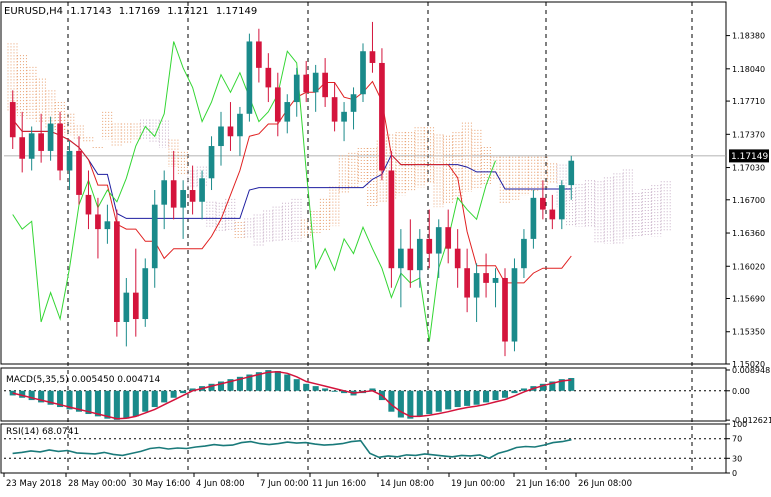 Image resolution: width=771 pixels, height=497 pixels. Describe the element at coordinates (748, 69) in the screenshot. I see `y-tick-label: 1.18040` at that location.